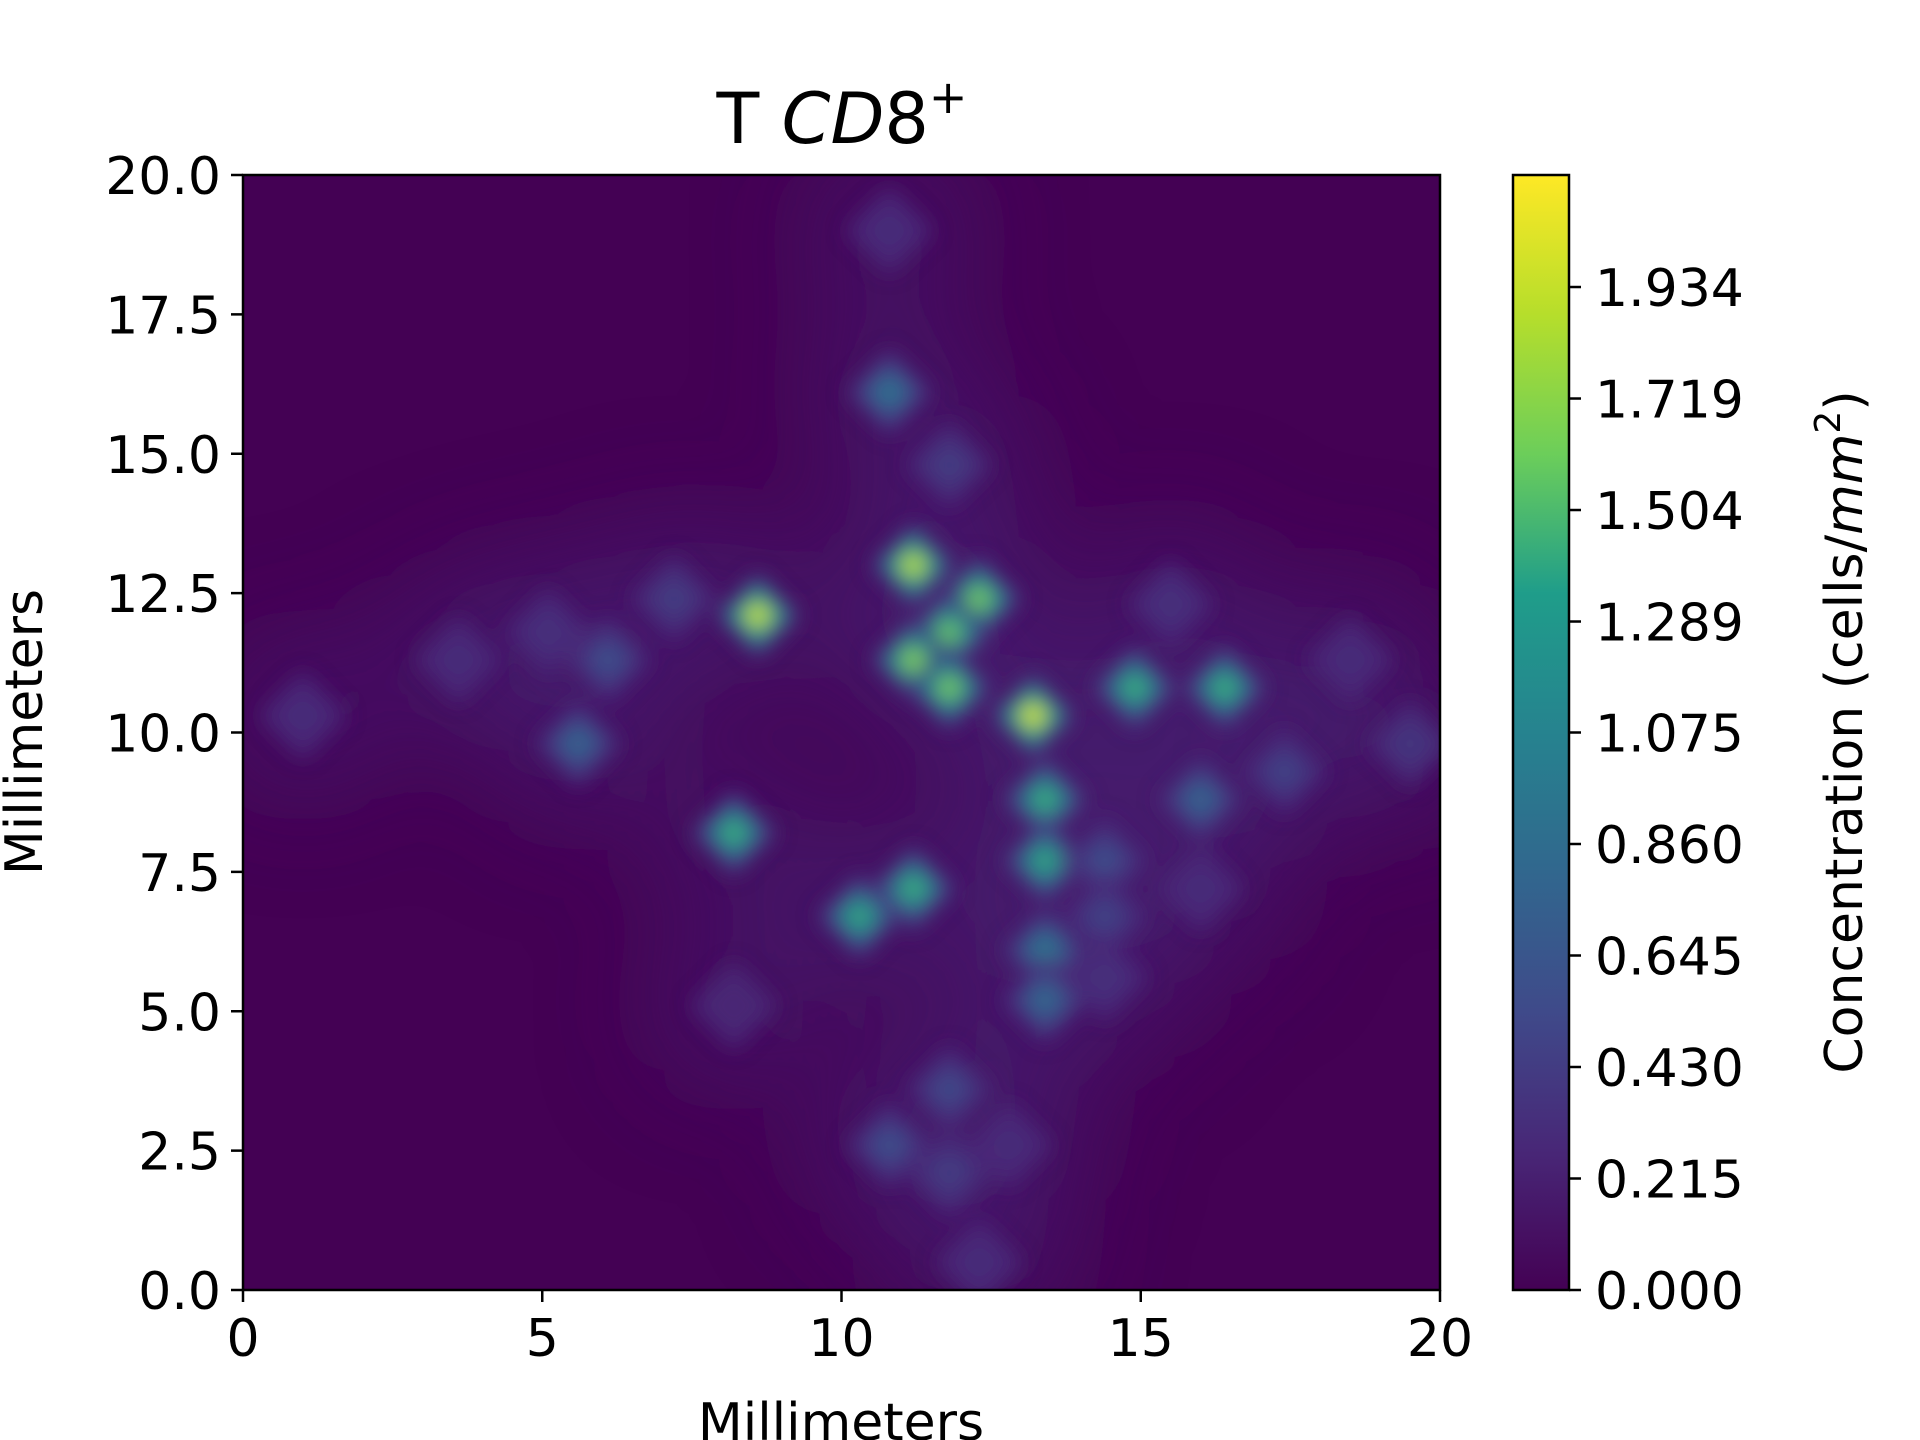 Image resolution: width=1920 pixels, height=1440 pixels. I want to click on x-tick-label: 10, so click(841, 1339).